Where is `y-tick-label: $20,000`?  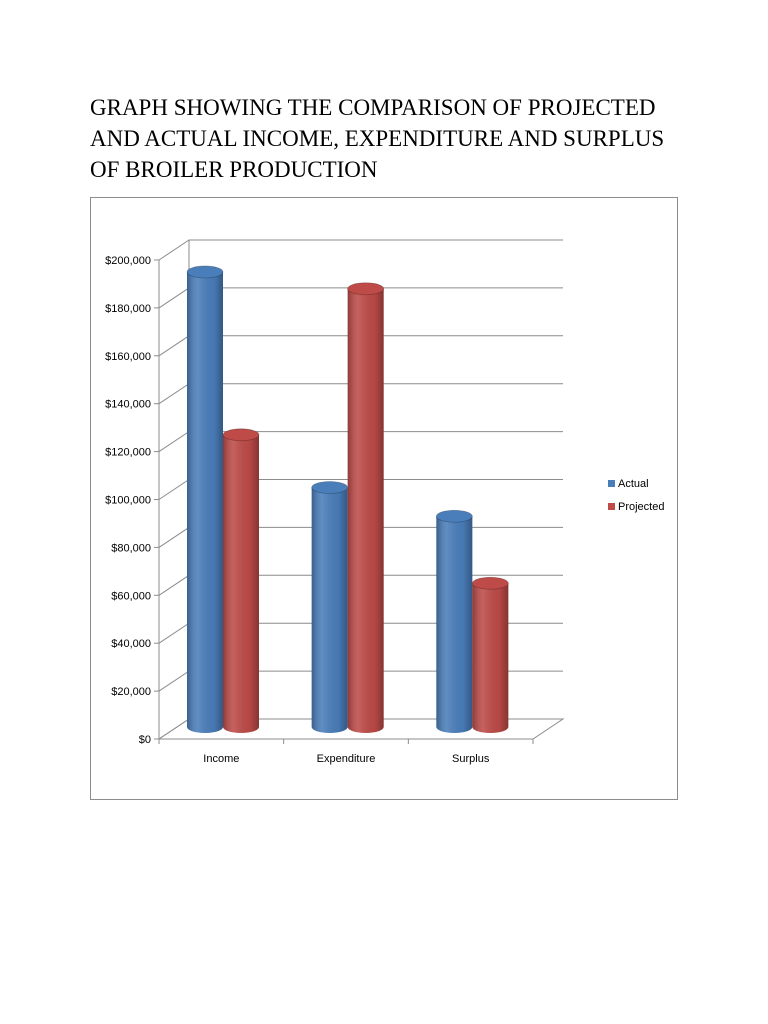 y-tick-label: $20,000 is located at coordinates (131, 692).